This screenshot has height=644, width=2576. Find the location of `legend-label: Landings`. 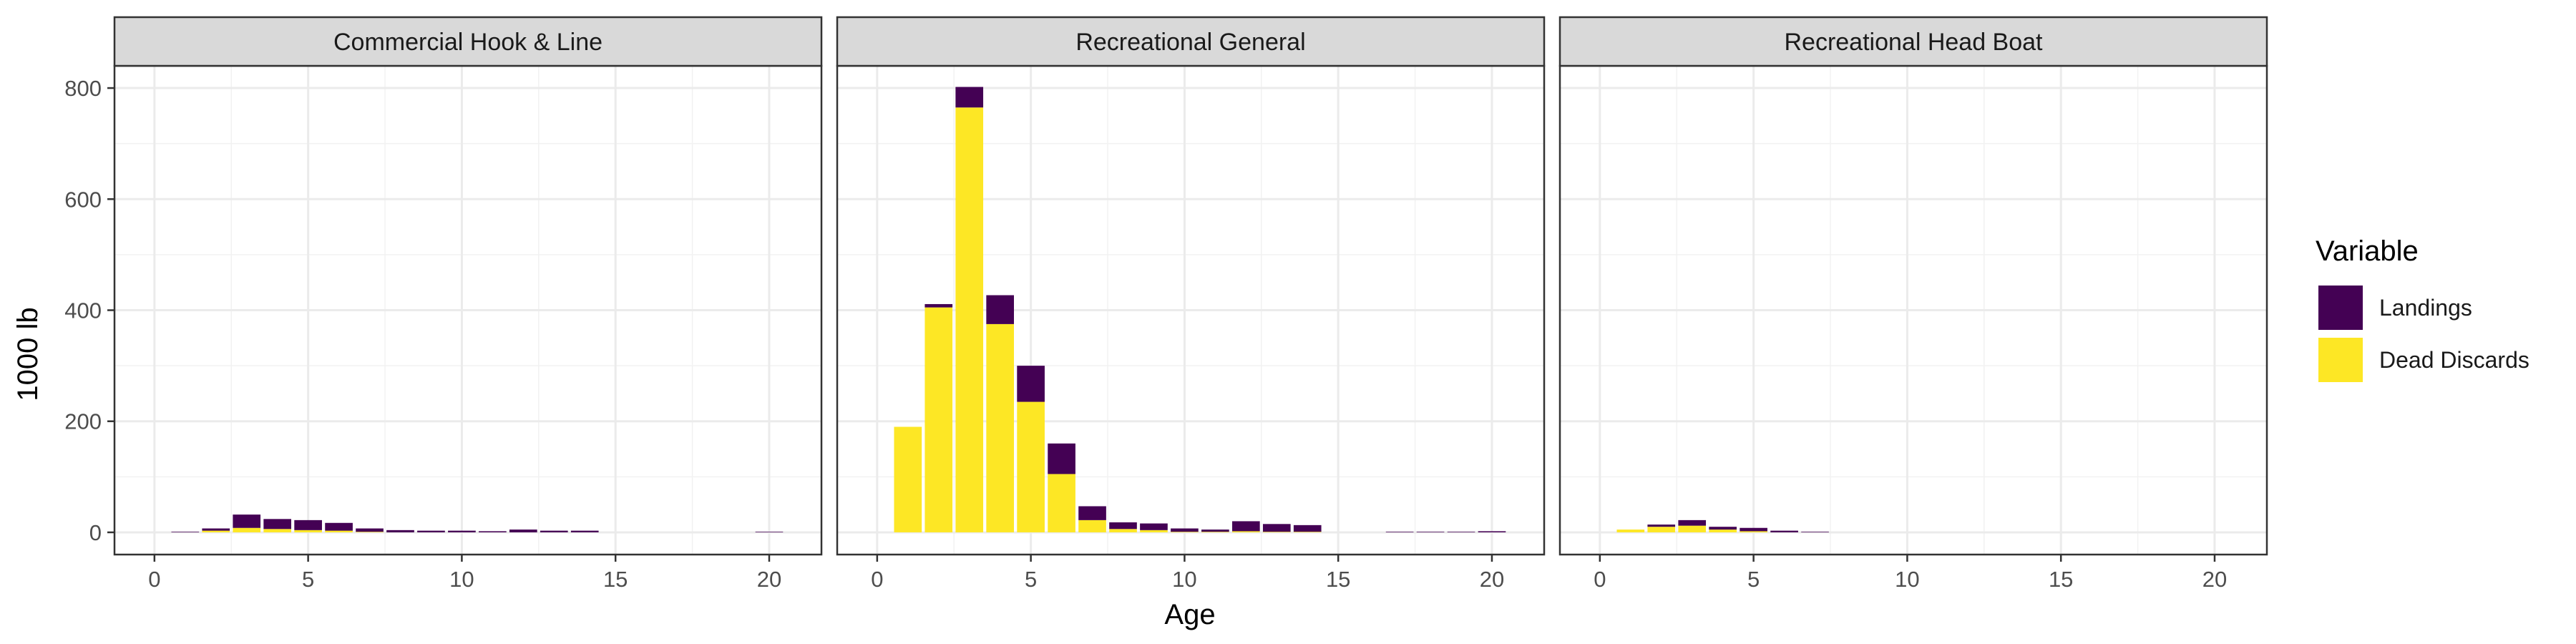

legend-label: Landings is located at coordinates (2425, 308).